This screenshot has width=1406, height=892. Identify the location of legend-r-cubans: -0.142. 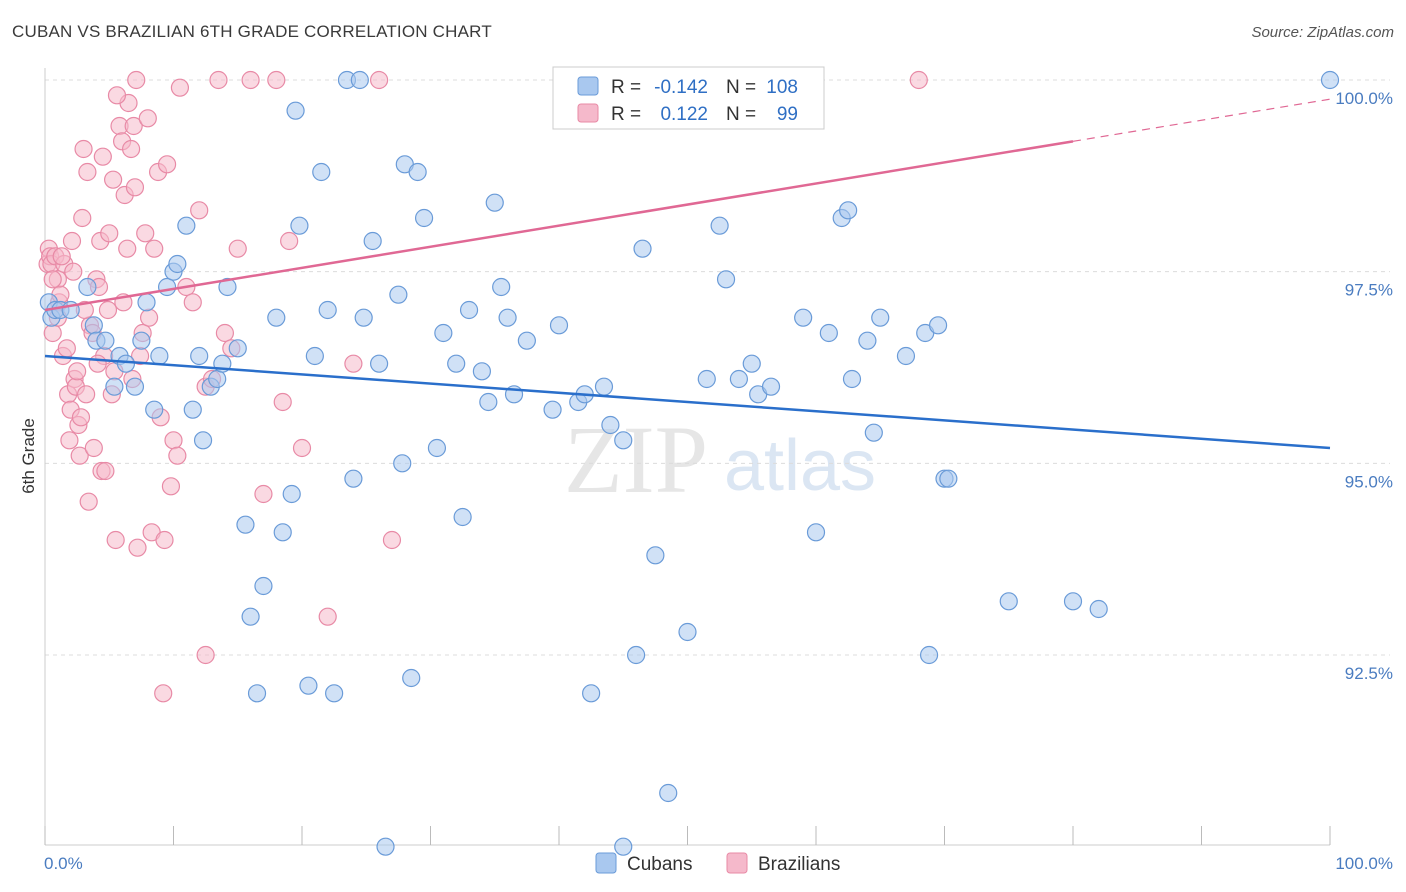
(681, 87).